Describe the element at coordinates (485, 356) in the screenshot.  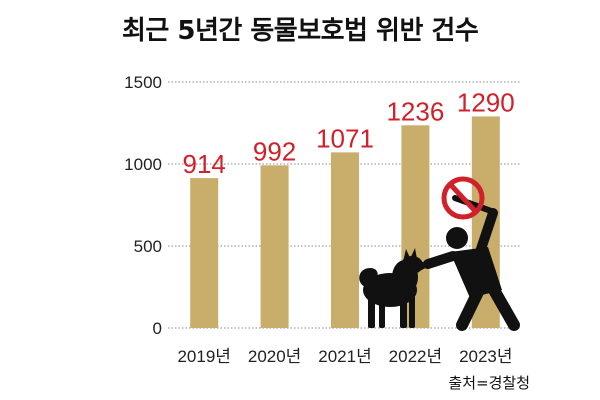
I see `x-tick-label: 2023년` at that location.